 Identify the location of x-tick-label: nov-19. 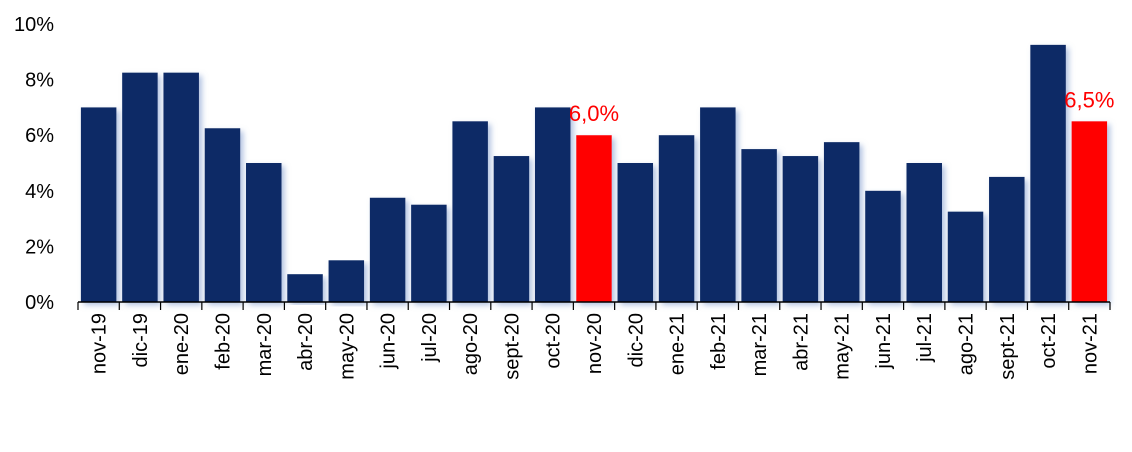
(100, 343).